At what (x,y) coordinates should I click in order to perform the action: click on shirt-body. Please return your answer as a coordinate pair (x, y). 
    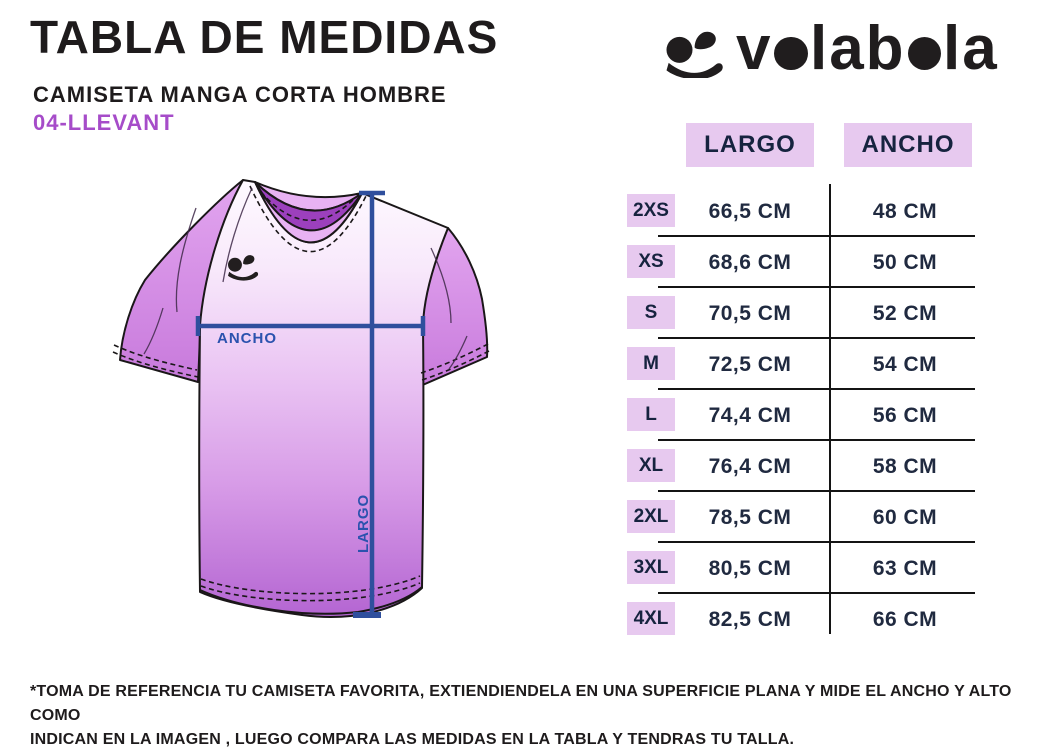
    Looking at the image, I should click on (323, 398).